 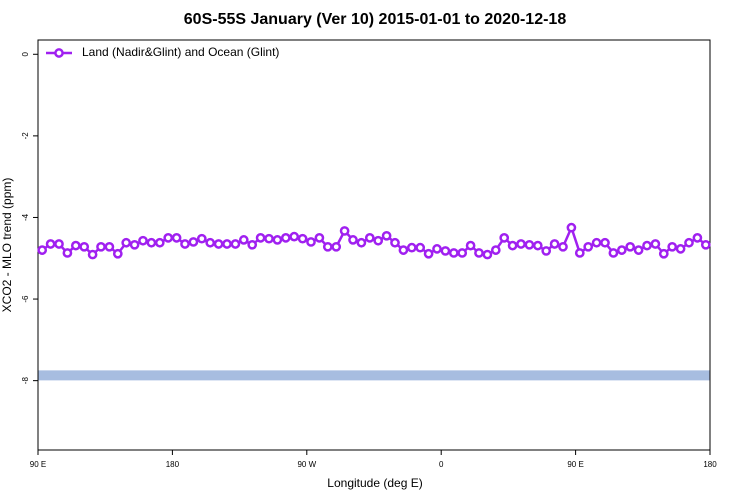 I want to click on legend-marker, so click(x=59, y=53).